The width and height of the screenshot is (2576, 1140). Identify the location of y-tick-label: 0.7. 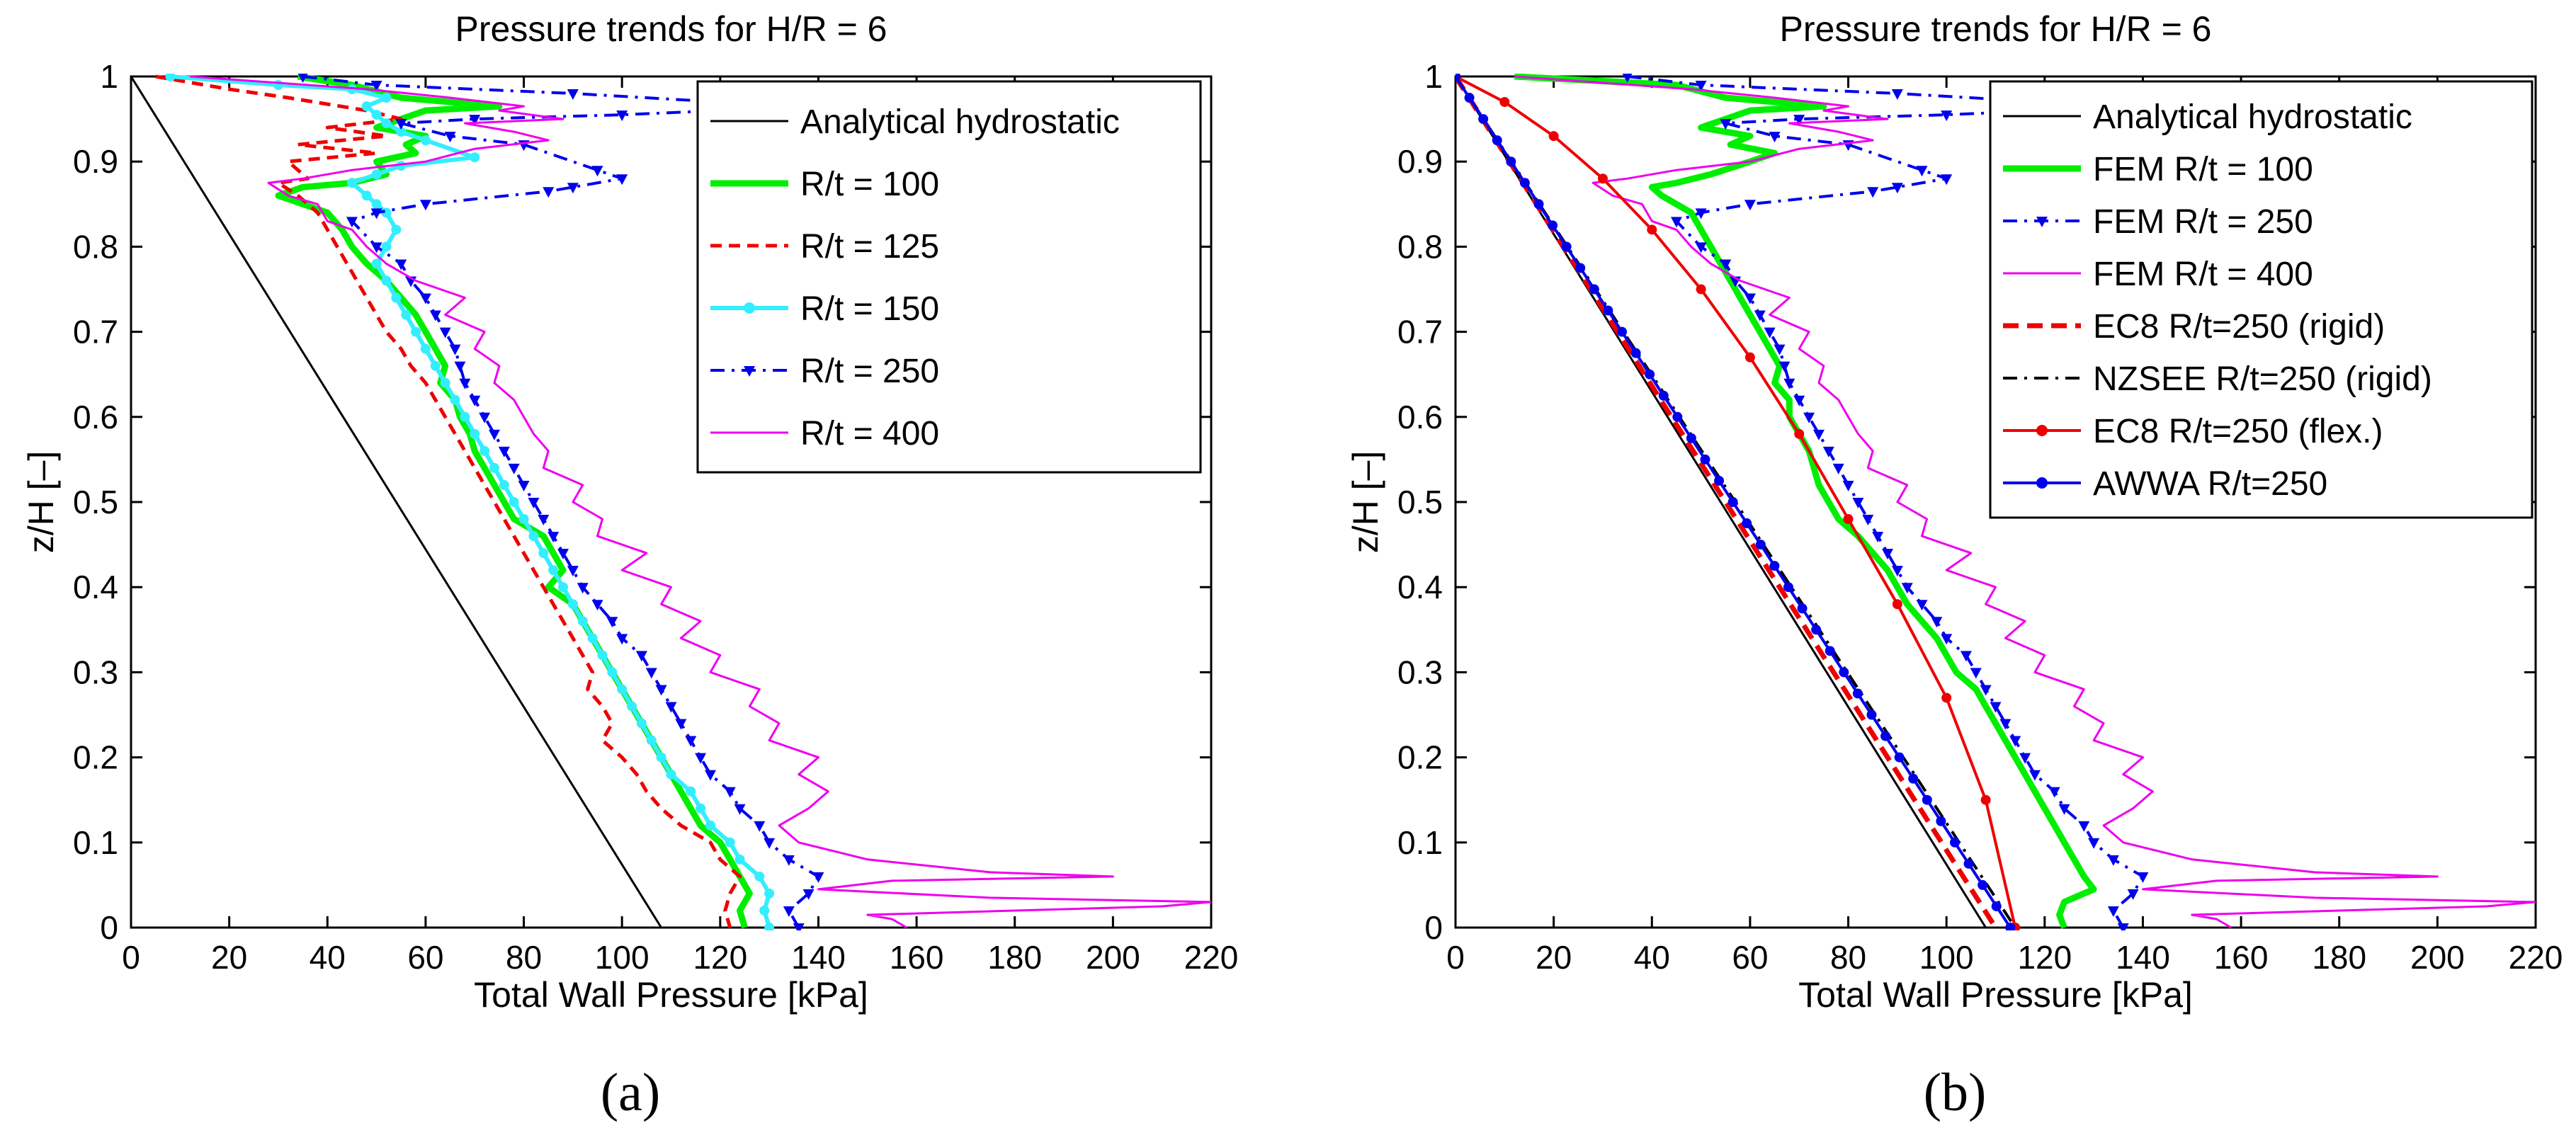
(1420, 332).